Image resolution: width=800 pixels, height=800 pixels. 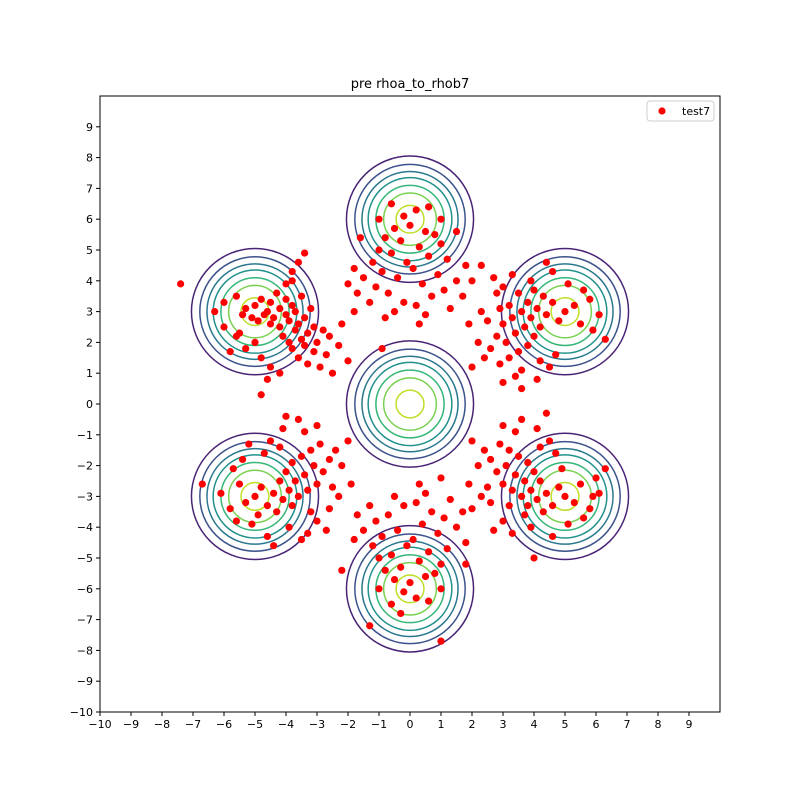 What do you see at coordinates (89, 312) in the screenshot?
I see `y-tick-label-13: 3` at bounding box center [89, 312].